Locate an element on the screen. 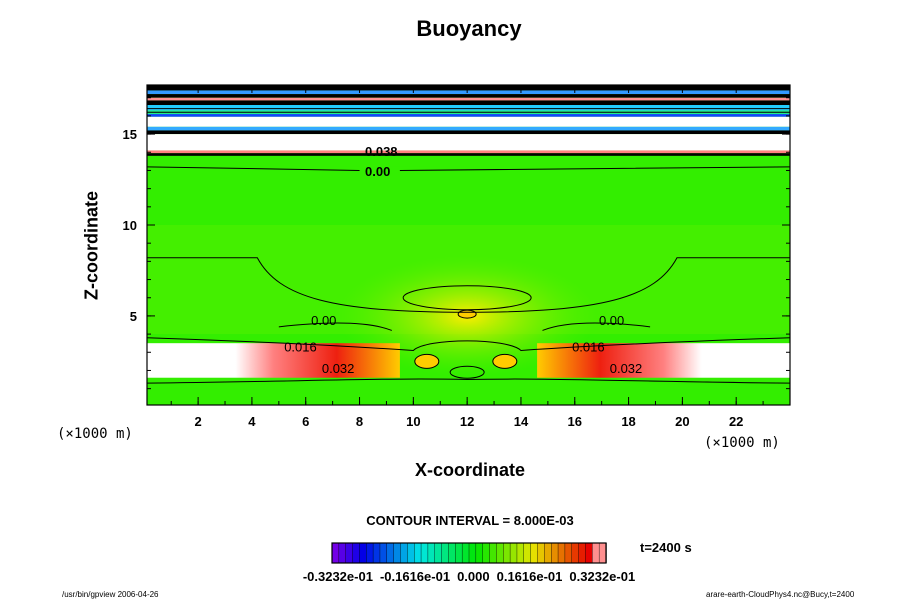 Image resolution: width=900 pixels, height=600 pixels. x-tick-label: 20 is located at coordinates (682, 421).